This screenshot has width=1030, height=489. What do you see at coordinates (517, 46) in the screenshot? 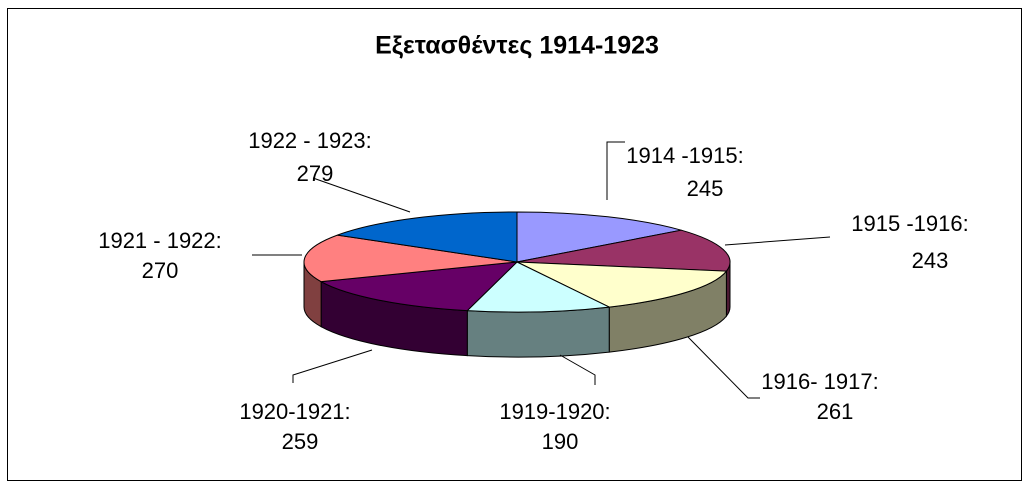
I see `chart-title: Εξετασθέντες 1914-1923` at bounding box center [517, 46].